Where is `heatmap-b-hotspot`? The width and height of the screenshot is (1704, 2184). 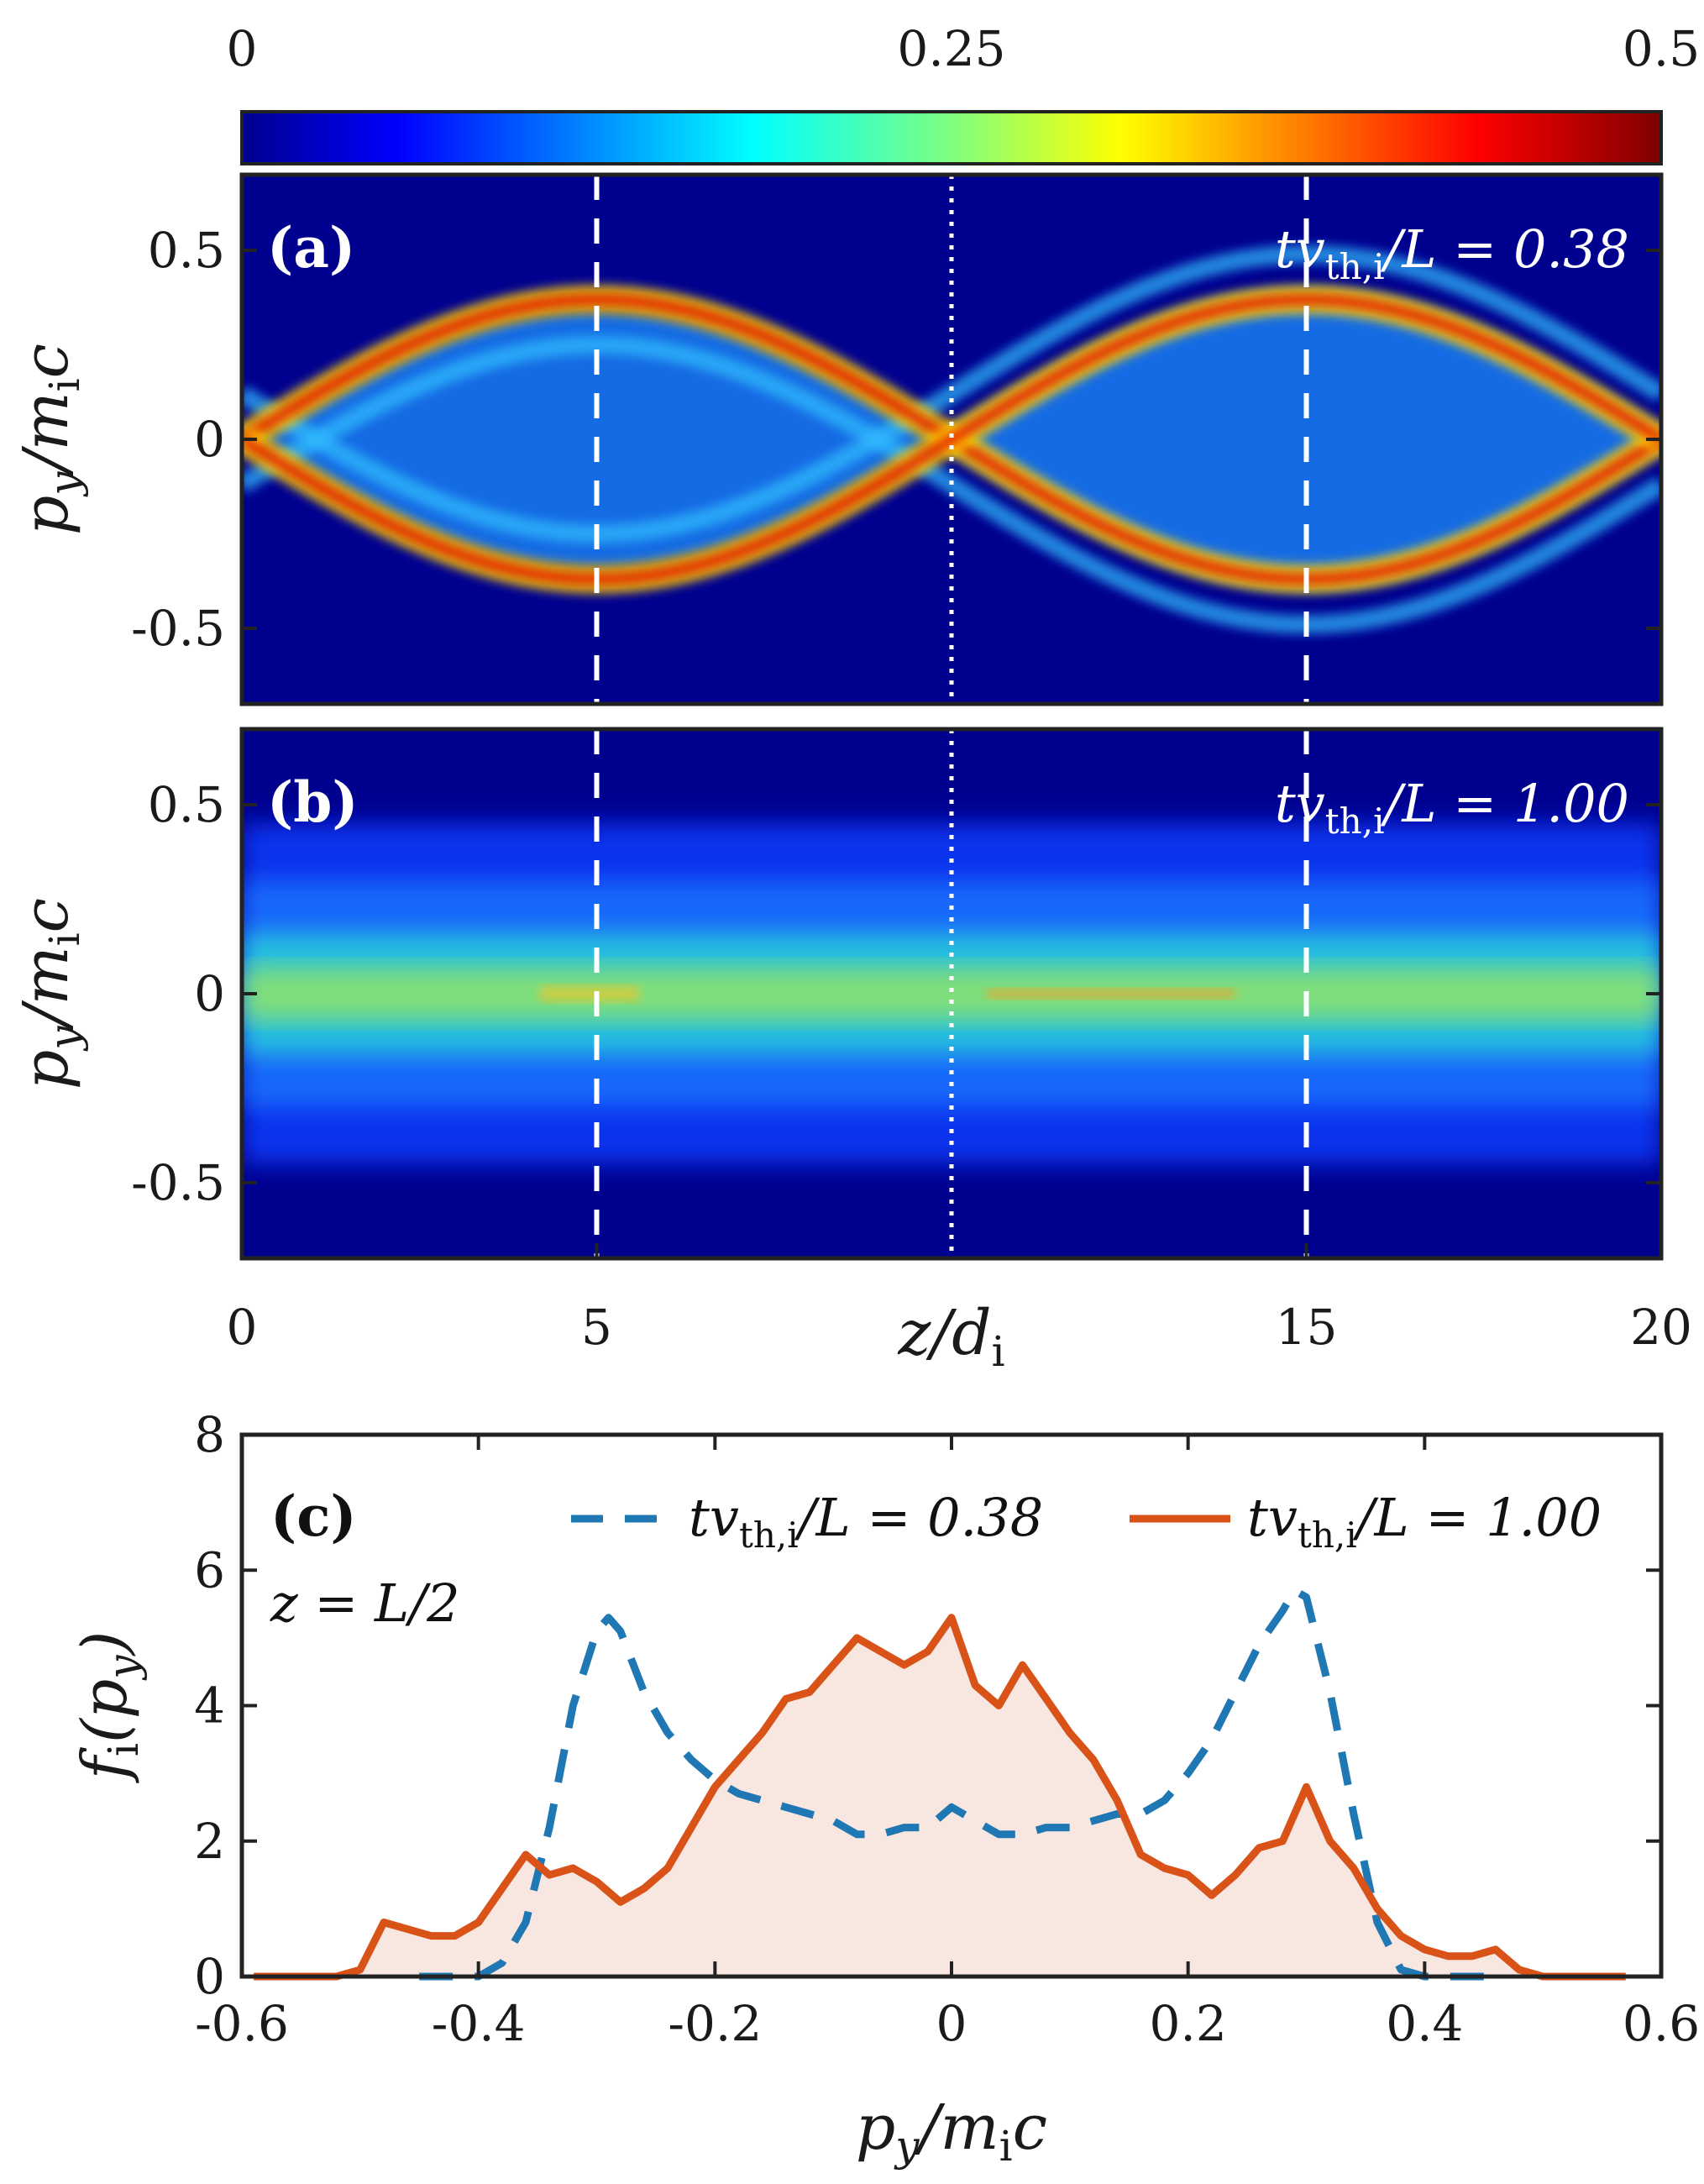 heatmap-b-hotspot is located at coordinates (1111, 994).